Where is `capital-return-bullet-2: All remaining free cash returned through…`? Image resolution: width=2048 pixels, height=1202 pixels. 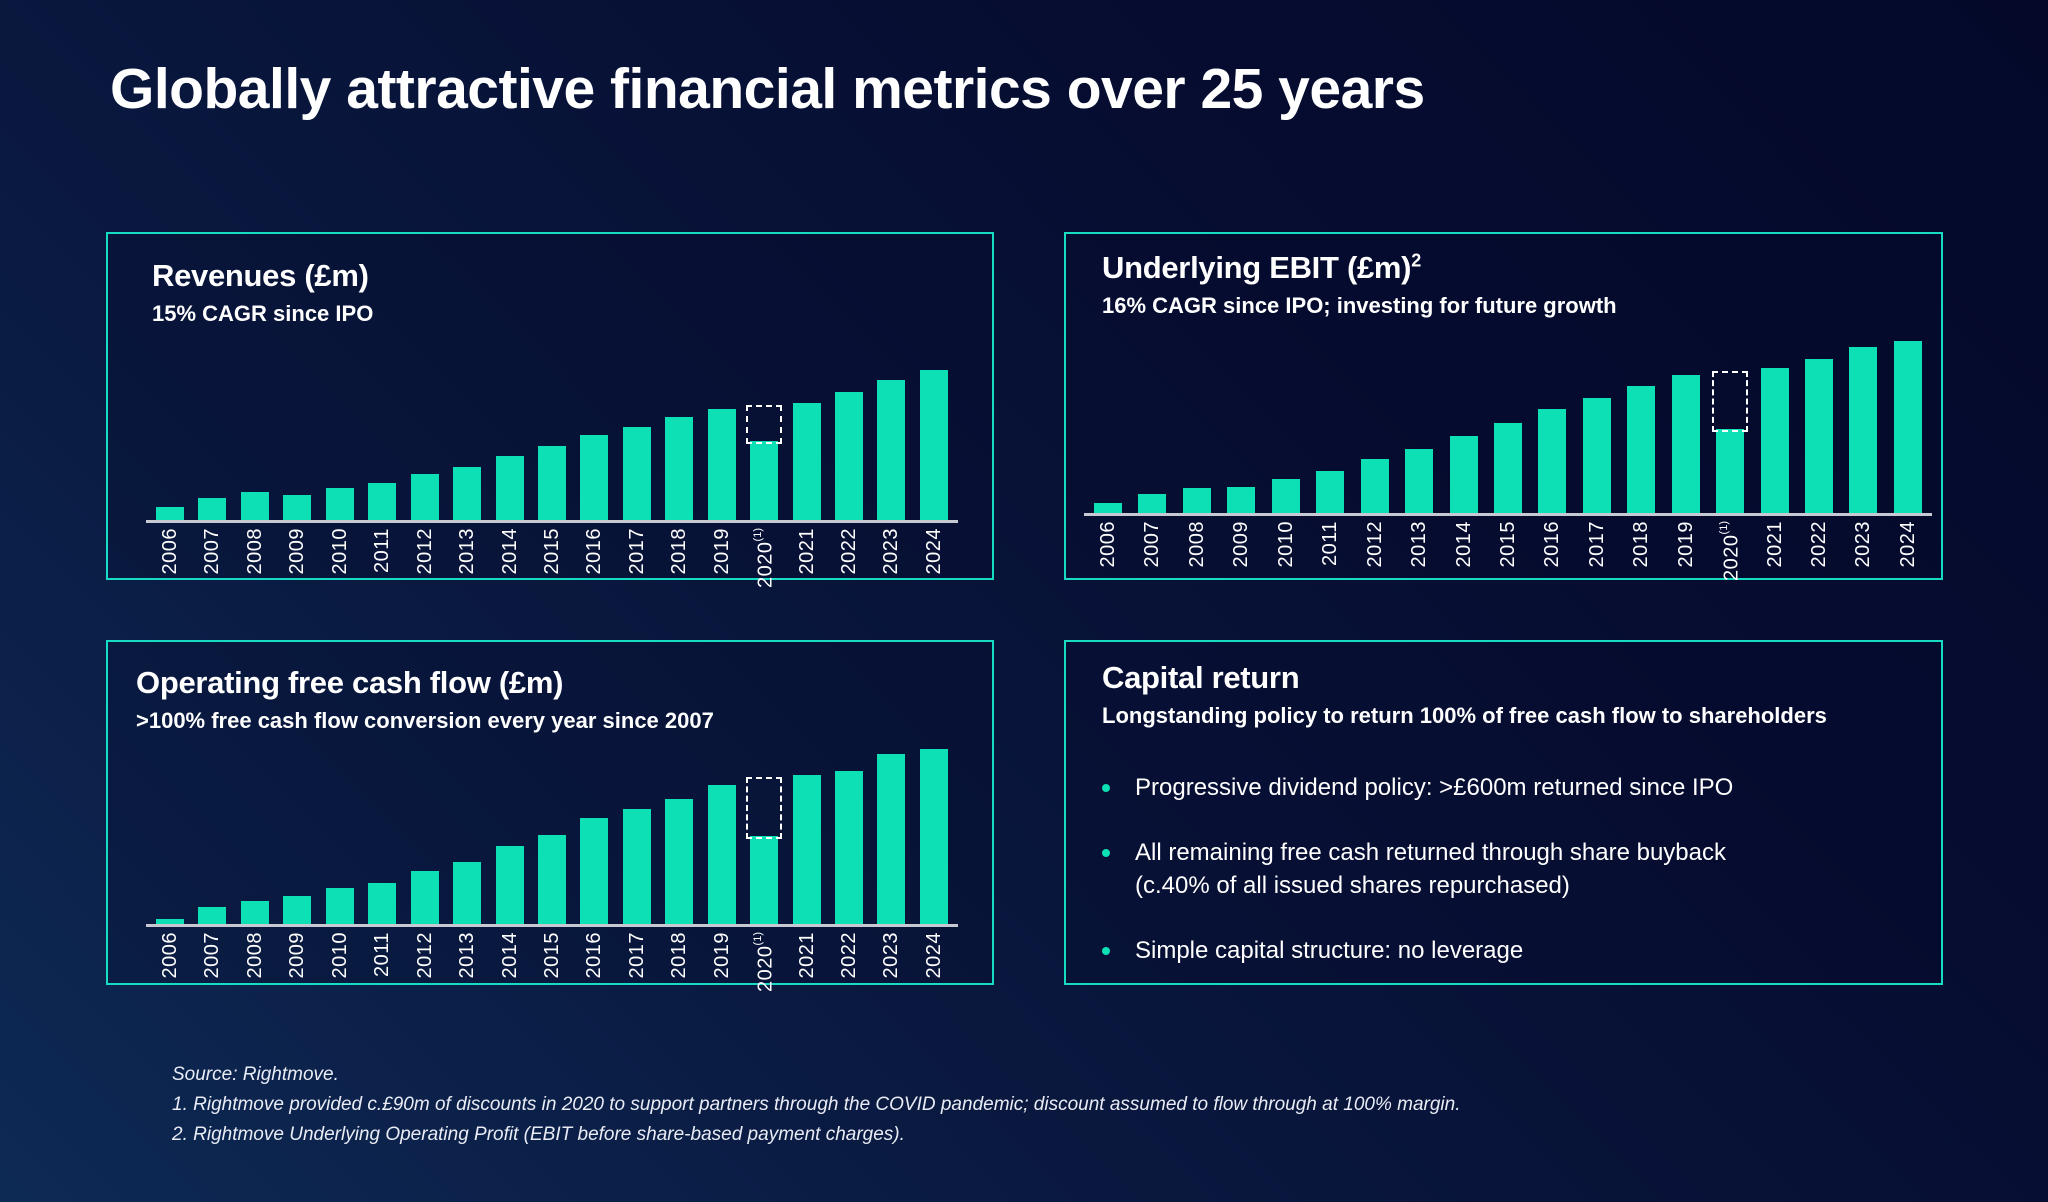 capital-return-bullet-2: All remaining free cash returned through… is located at coordinates (1452, 869).